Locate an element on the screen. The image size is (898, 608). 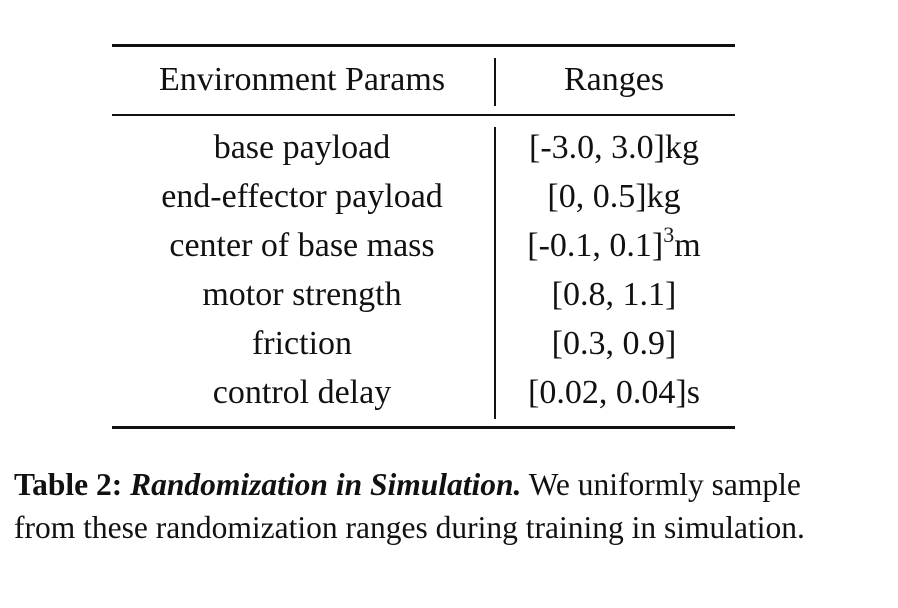
table-cell: [0, 0.5]kg is located at coordinates (614, 196).